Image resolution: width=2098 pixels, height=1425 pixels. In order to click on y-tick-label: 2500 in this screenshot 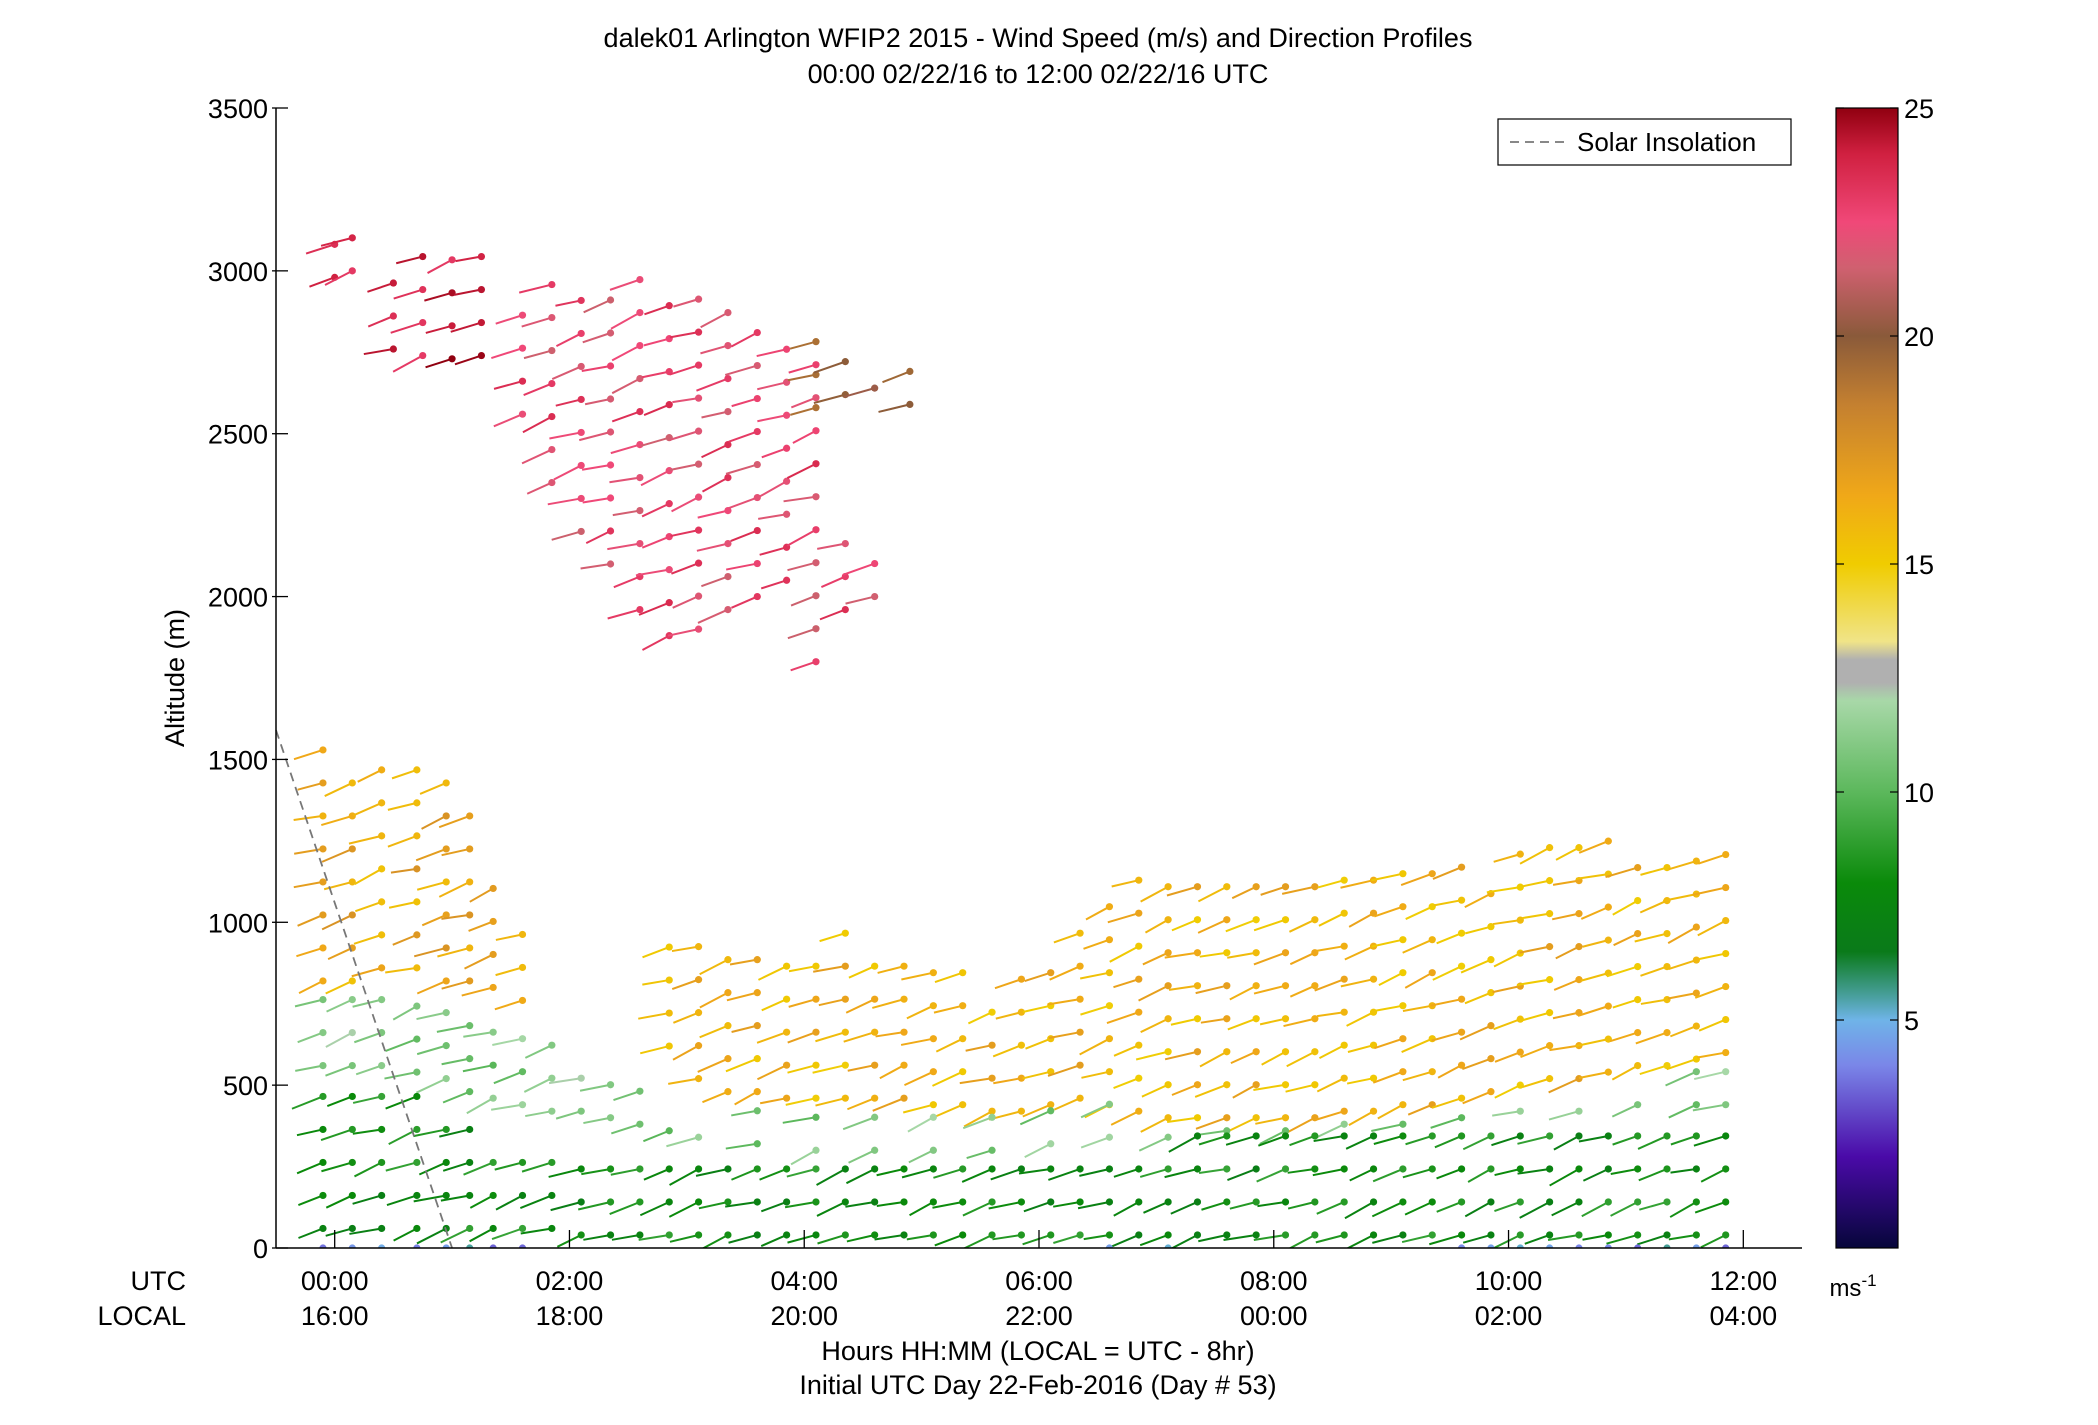, I will do `click(238, 435)`.